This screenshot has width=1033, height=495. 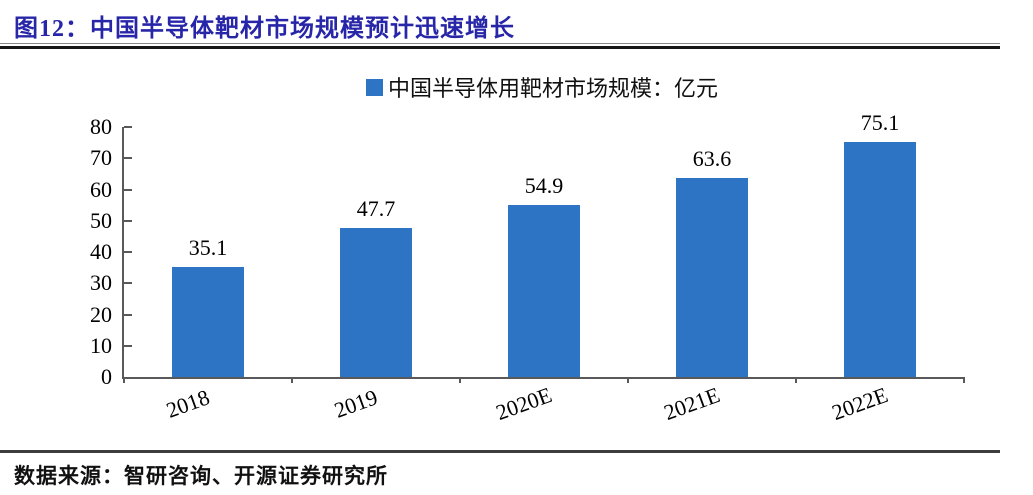 I want to click on x-category-label: 2022E, so click(x=860, y=403).